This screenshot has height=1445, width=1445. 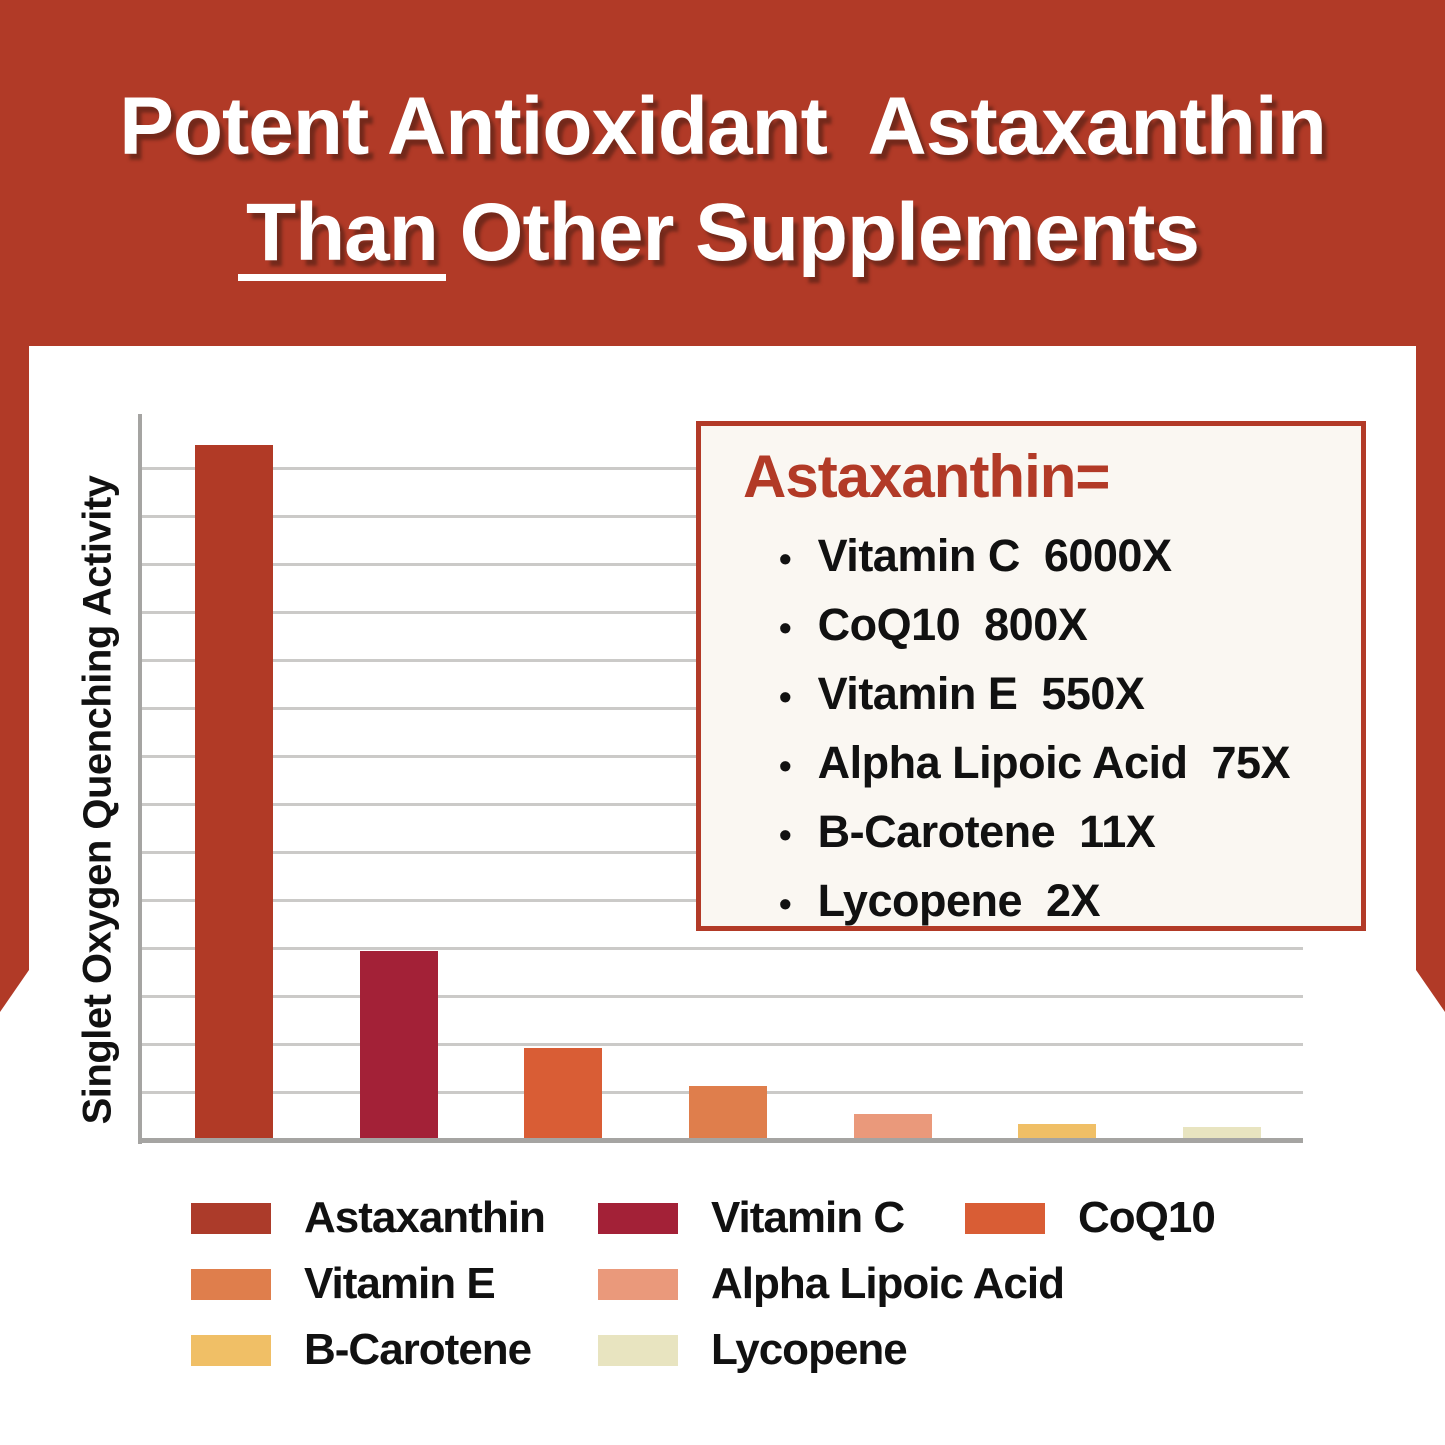 I want to click on header-title-line1: Potent Antioxidant Astaxanthin, so click(x=723, y=126).